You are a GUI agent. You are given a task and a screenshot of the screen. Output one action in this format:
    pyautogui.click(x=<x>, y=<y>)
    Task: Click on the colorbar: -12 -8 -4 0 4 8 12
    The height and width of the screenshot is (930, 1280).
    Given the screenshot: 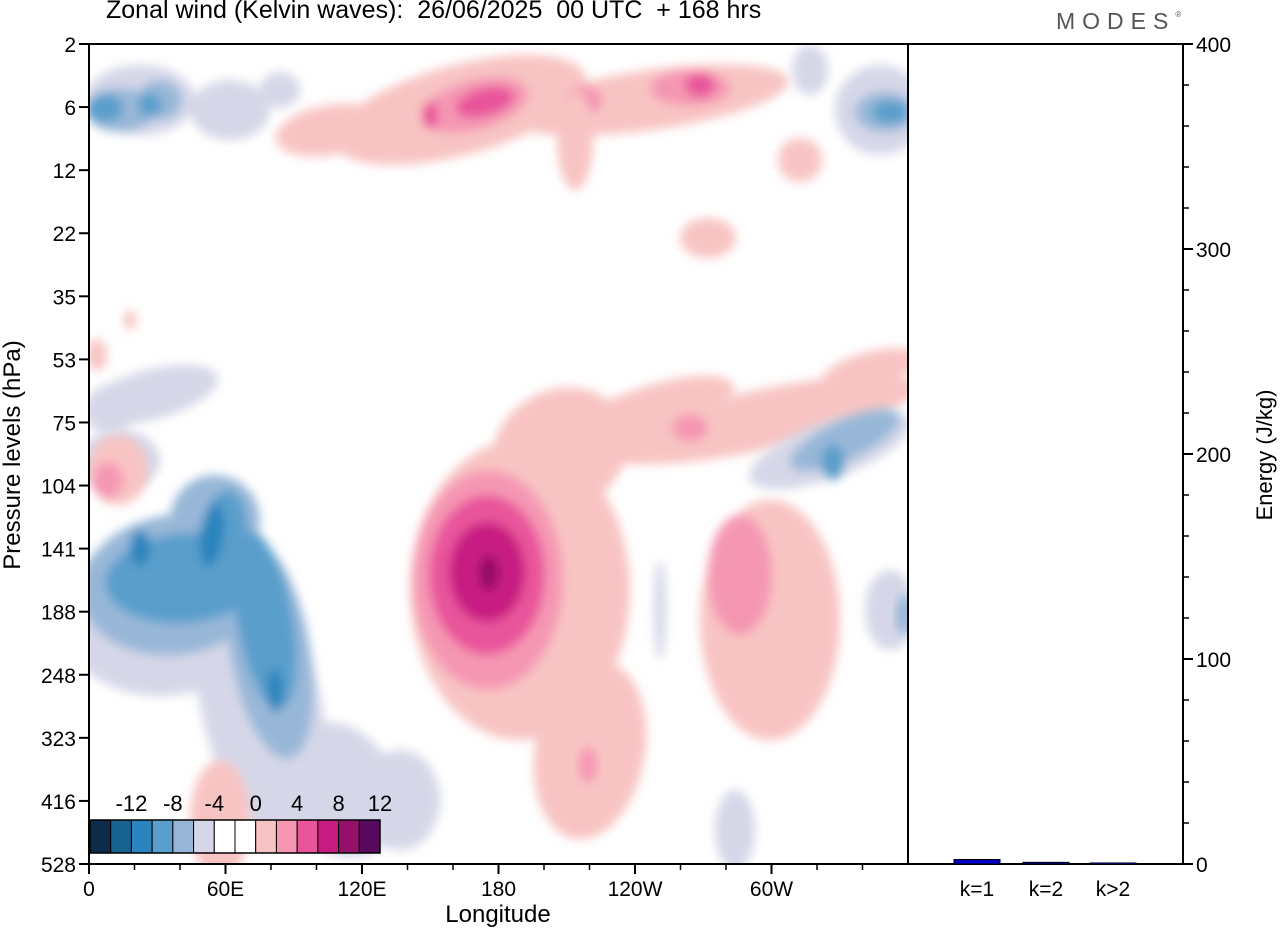 What is the action you would take?
    pyautogui.click(x=240, y=822)
    